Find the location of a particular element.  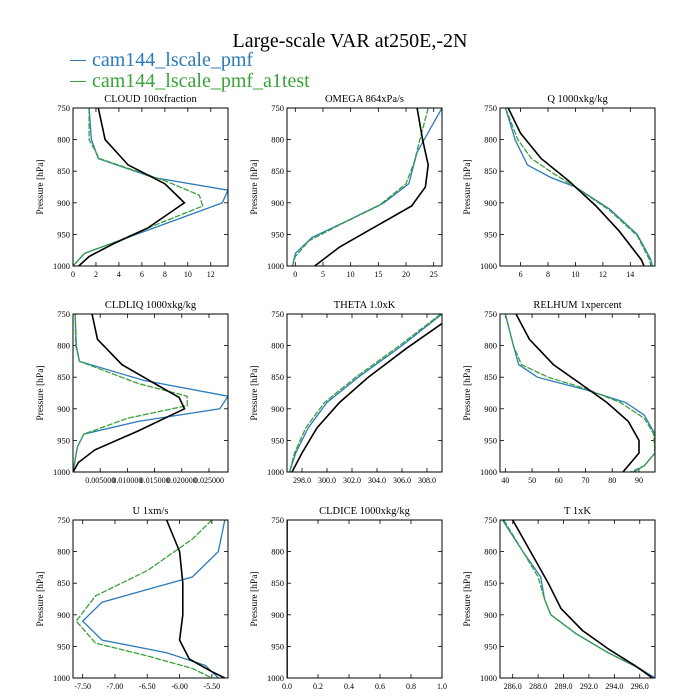

x-tick-label: -5.50 is located at coordinates (212, 686).